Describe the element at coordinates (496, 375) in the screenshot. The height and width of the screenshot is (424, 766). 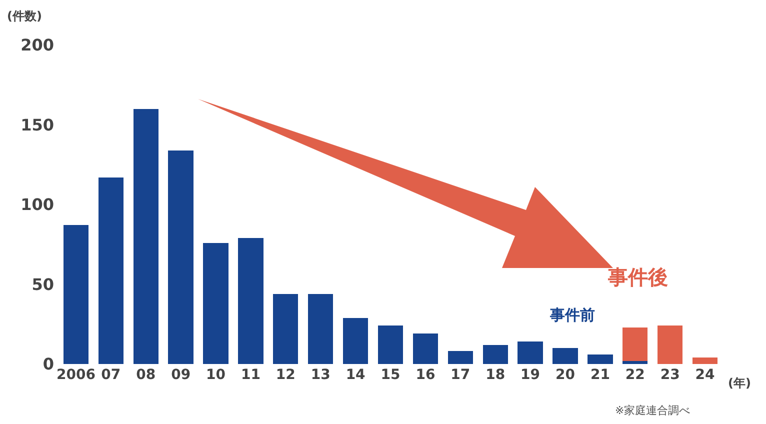
I see `x-tick-label: 18` at that location.